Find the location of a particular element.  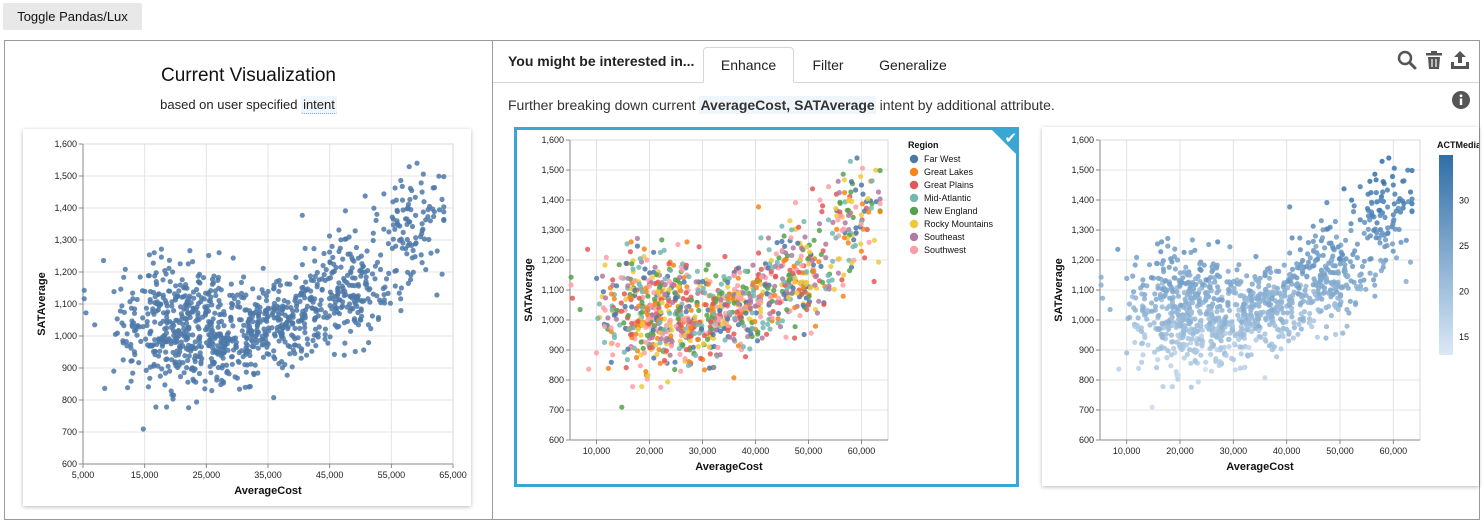

y-tick-label: 1,100 is located at coordinates (1082, 290).